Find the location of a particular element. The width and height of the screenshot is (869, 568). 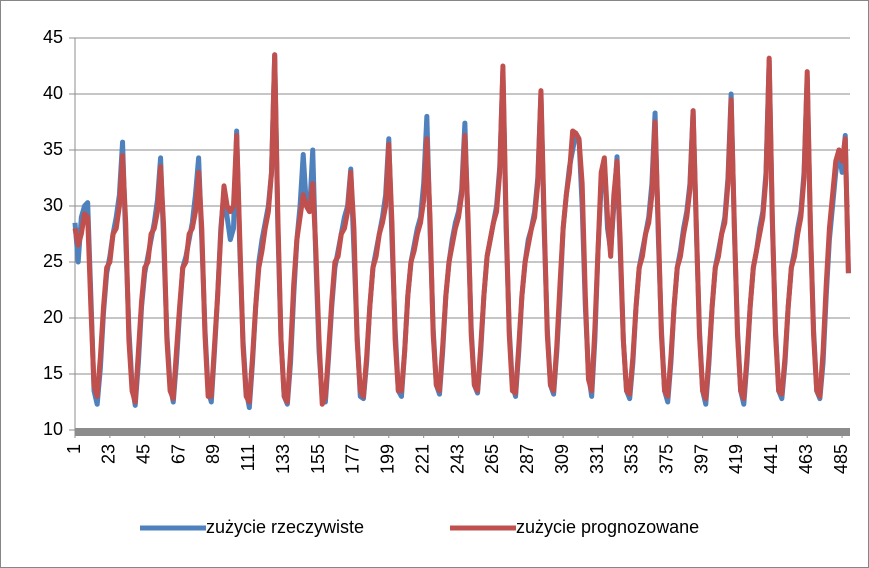

y-tick-label: 15 is located at coordinates (53, 373).